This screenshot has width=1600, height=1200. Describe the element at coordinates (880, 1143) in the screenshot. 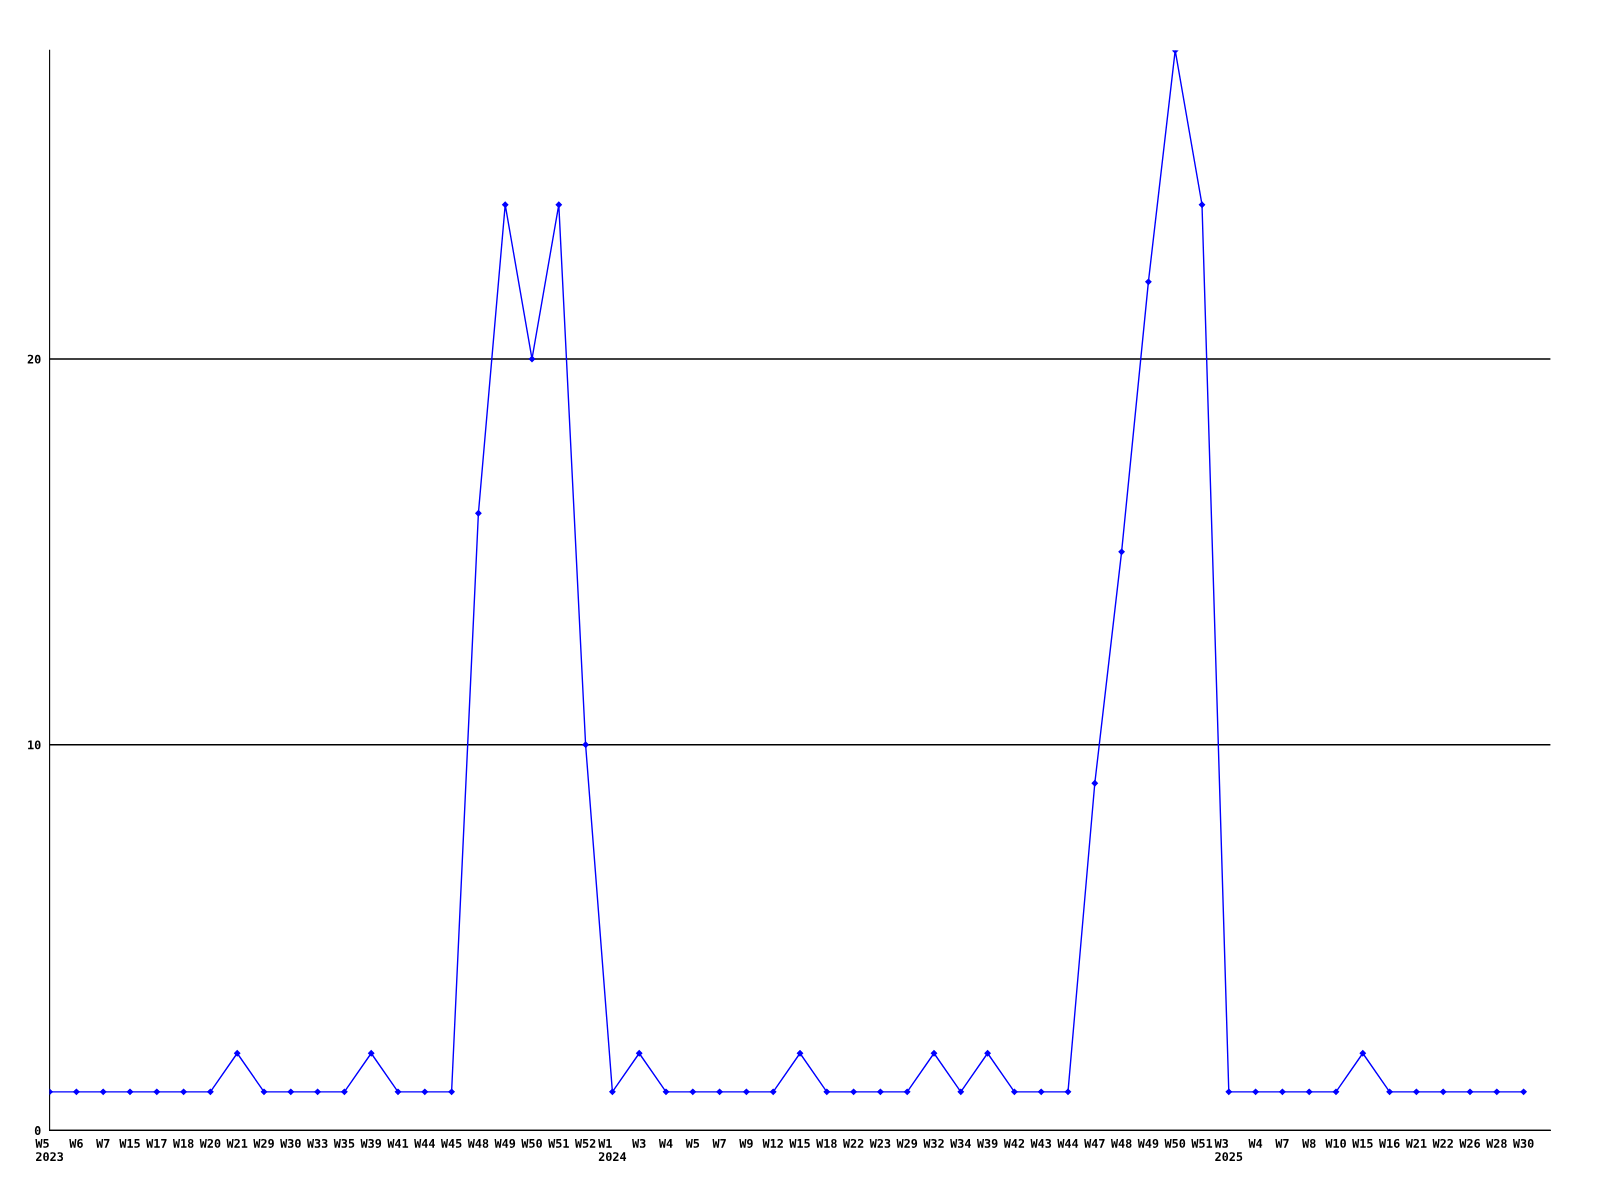

I see `x-tick-label: W23` at that location.